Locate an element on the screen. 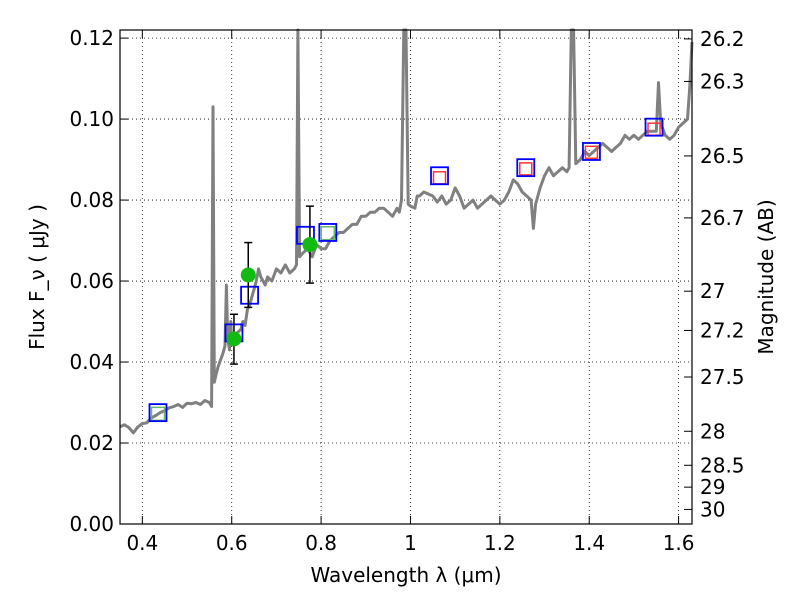 The image size is (800, 600). right-tick-label: 28 is located at coordinates (712, 431).